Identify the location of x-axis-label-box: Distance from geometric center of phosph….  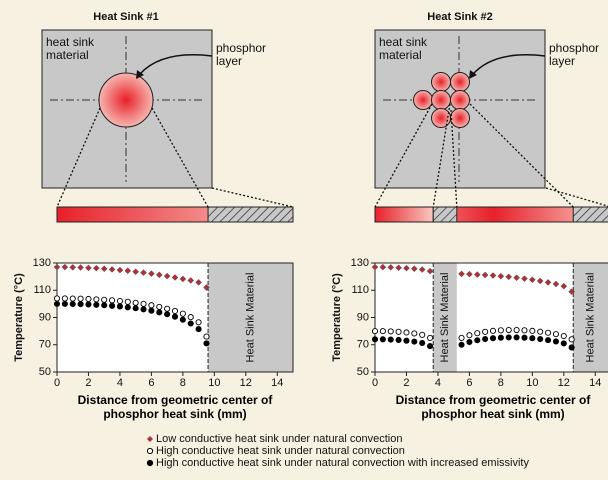
(175, 407).